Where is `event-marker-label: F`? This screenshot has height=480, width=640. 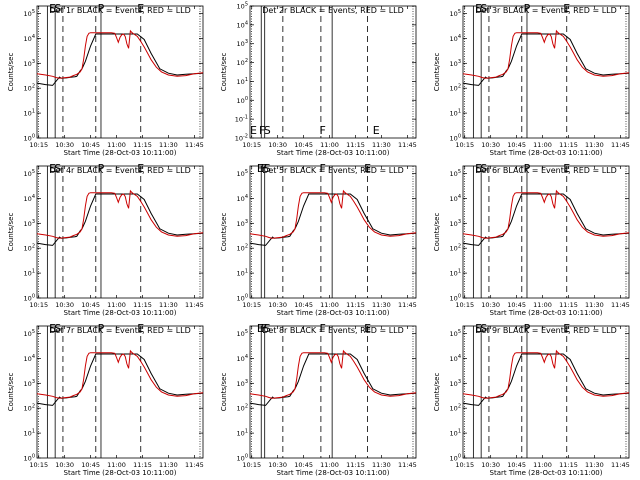 event-marker-label: F is located at coordinates (322, 168).